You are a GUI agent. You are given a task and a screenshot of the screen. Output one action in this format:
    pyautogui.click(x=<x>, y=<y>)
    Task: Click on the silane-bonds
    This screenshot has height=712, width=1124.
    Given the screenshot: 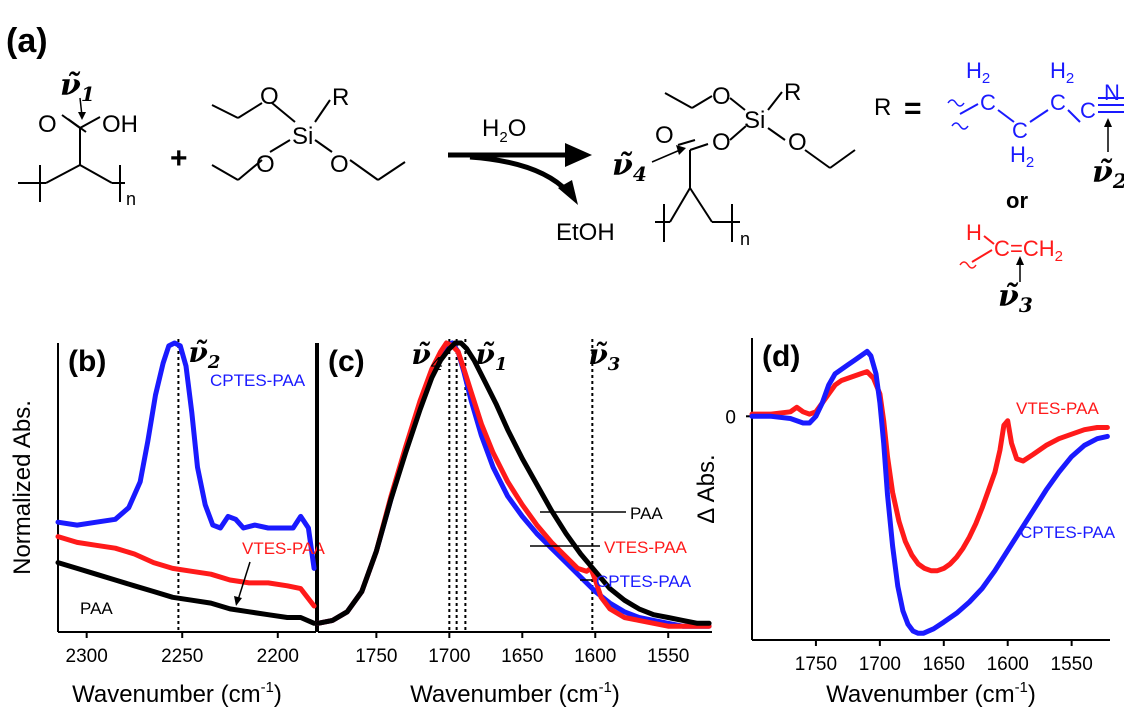 What is the action you would take?
    pyautogui.click(x=308, y=140)
    